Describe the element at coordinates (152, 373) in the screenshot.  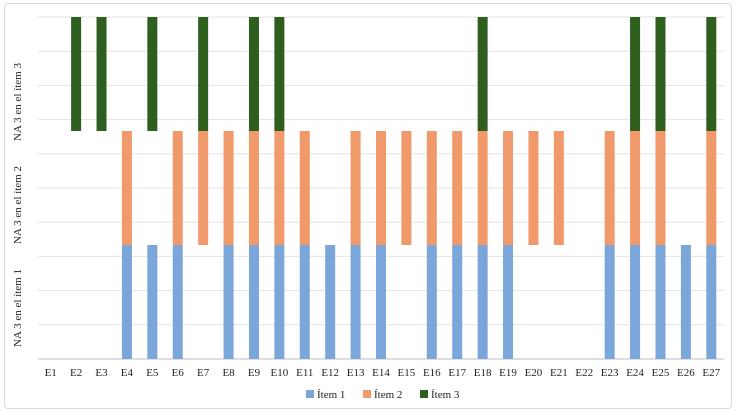
I see `x-tick-label: E5` at that location.